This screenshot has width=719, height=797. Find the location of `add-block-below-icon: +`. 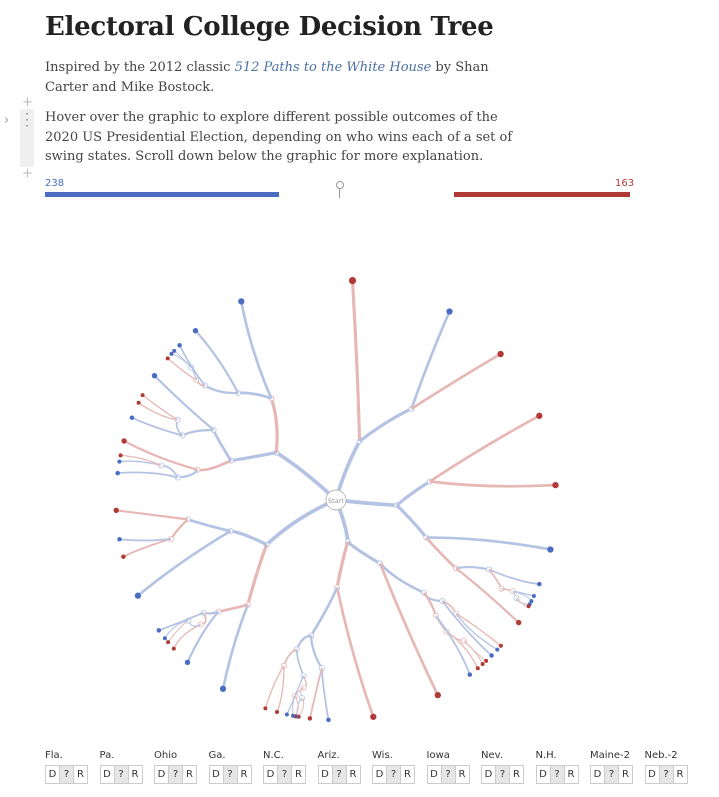

add-block-below-icon: + is located at coordinates (27, 173).